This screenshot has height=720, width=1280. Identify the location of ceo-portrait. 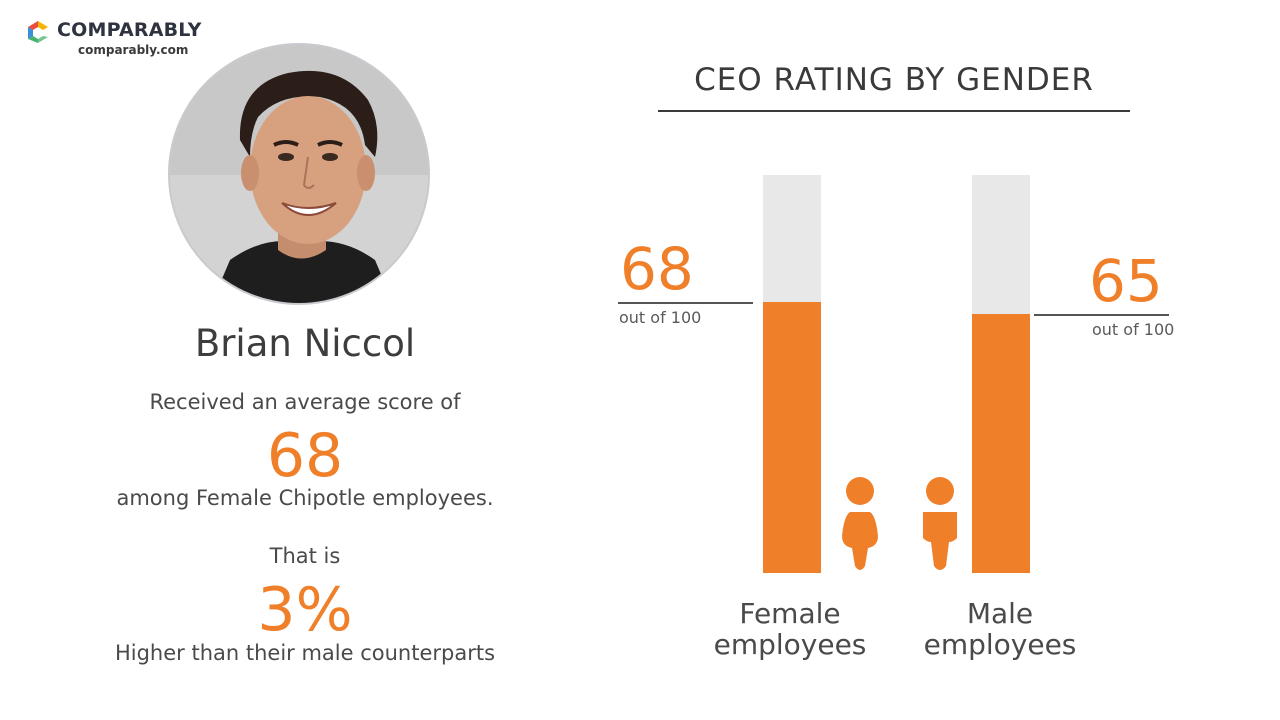
(299, 174).